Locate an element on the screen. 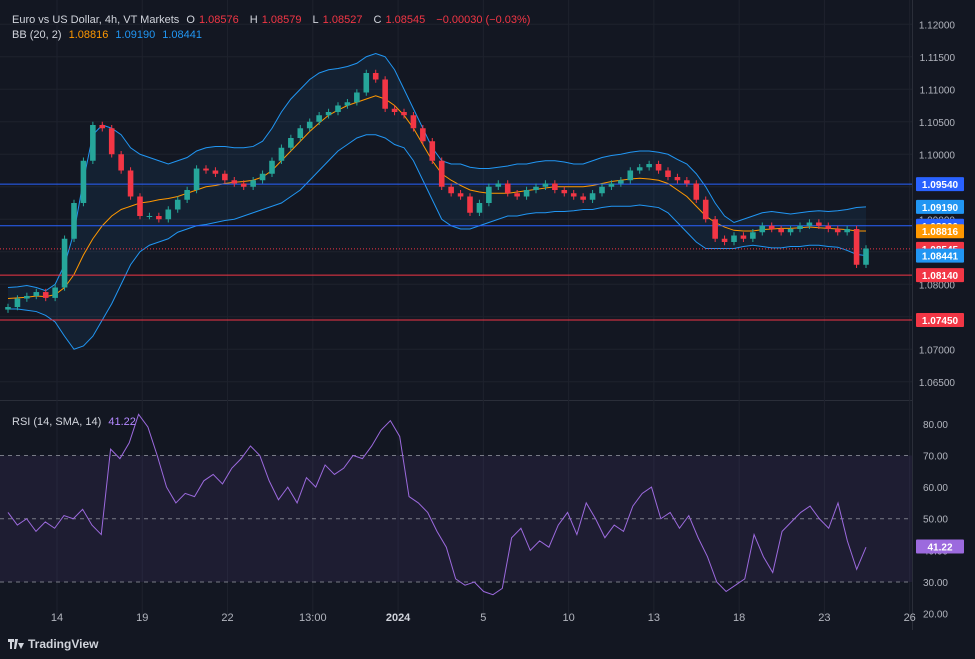 The width and height of the screenshot is (975, 659). level-price-tag: 1.09540 is located at coordinates (940, 185).